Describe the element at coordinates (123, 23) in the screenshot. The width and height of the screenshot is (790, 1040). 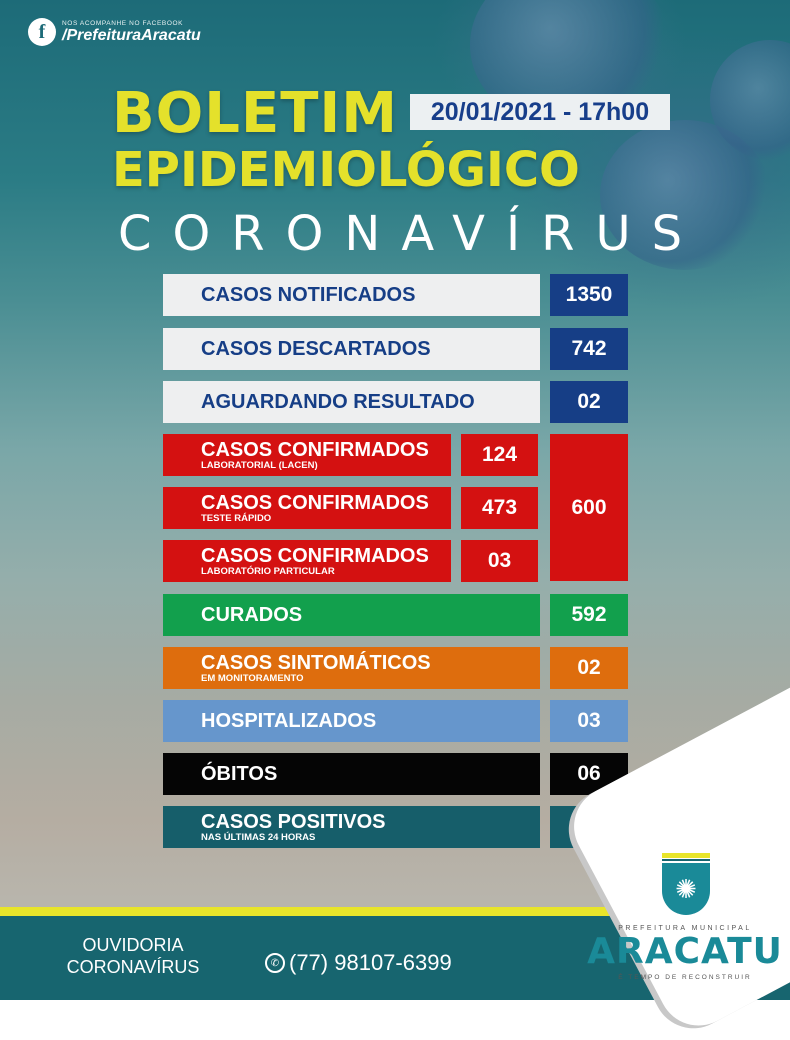
I see `facebook-caption: NOS ACOMPANHE NO FACEBOOK` at that location.